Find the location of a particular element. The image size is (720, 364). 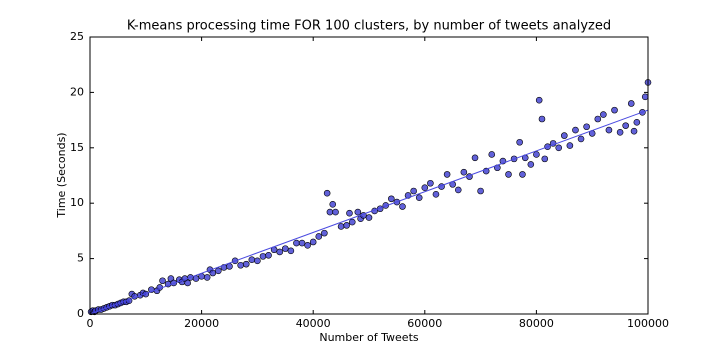

x-tick-label: 60000 is located at coordinates (424, 323).